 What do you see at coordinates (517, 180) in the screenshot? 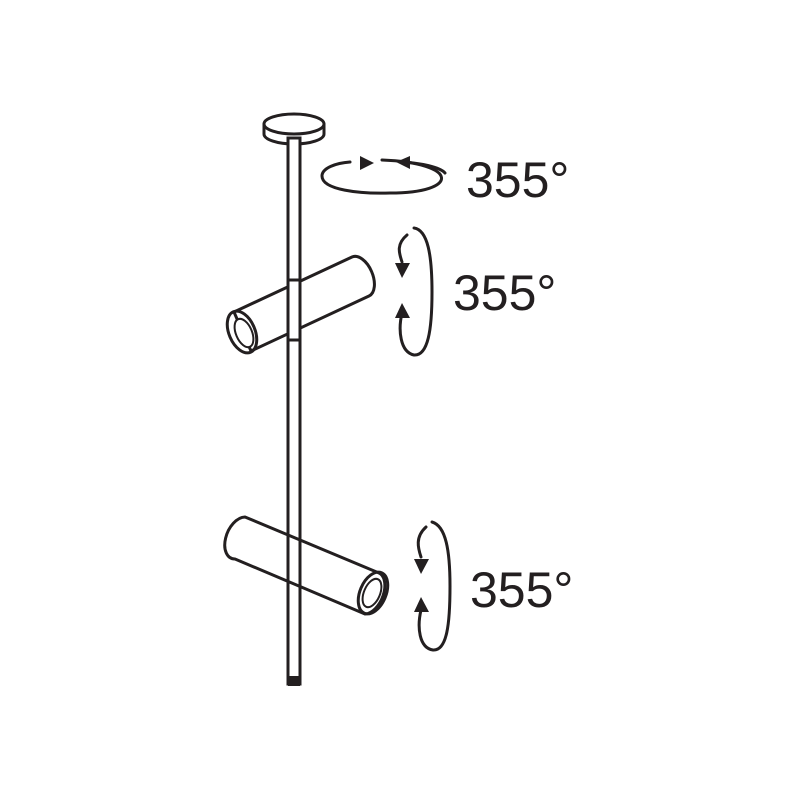
I see `ceiling-rotation-label: 355°` at bounding box center [517, 180].